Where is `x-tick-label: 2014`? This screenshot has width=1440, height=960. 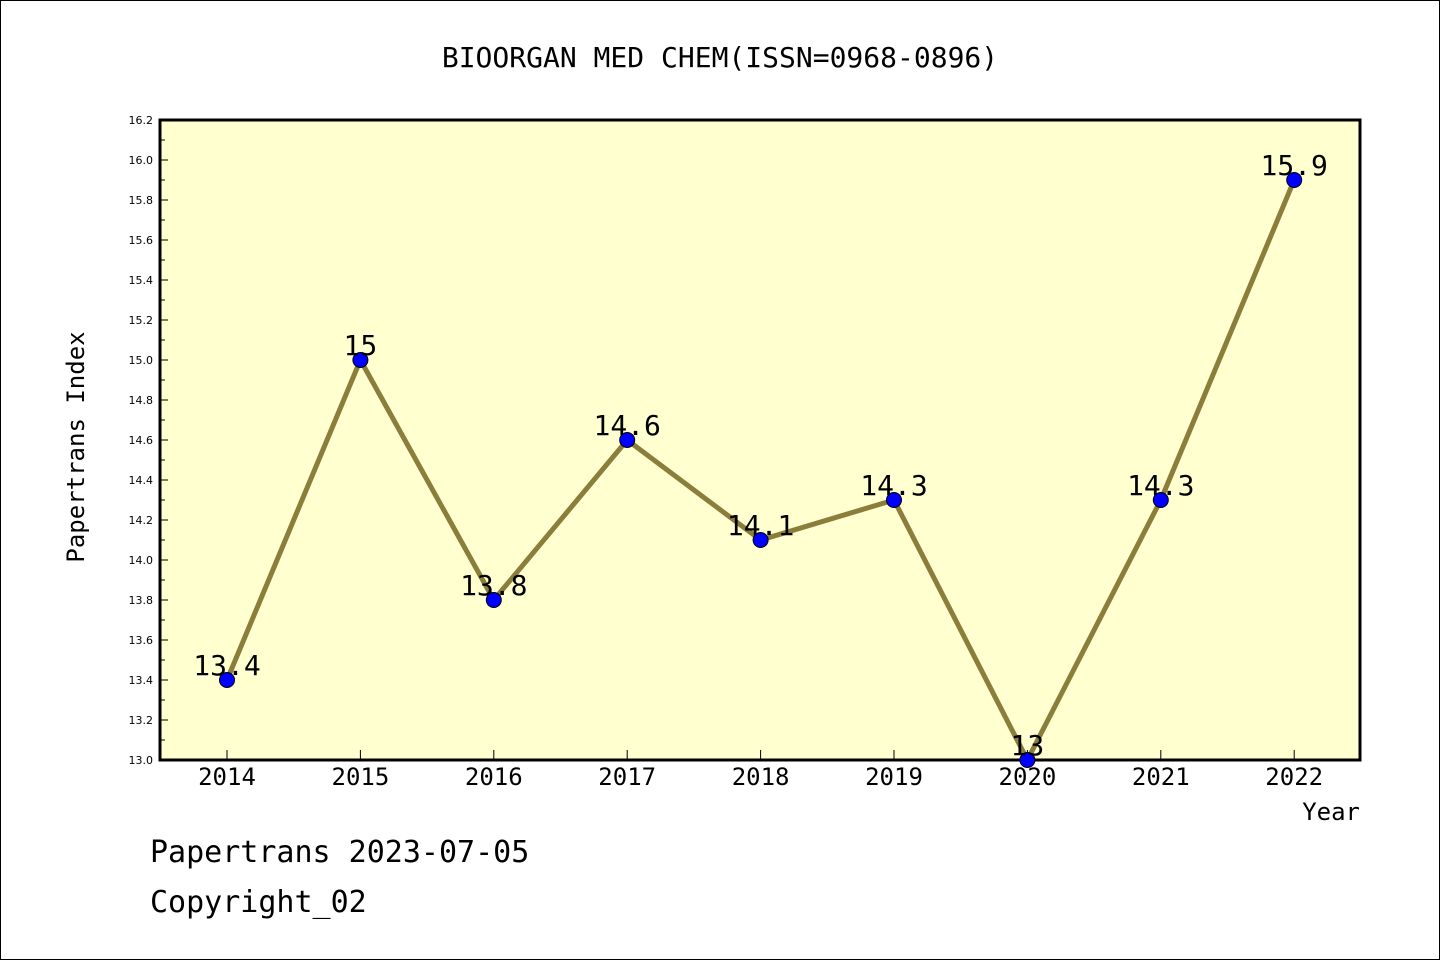 x-tick-label: 2014 is located at coordinates (227, 777).